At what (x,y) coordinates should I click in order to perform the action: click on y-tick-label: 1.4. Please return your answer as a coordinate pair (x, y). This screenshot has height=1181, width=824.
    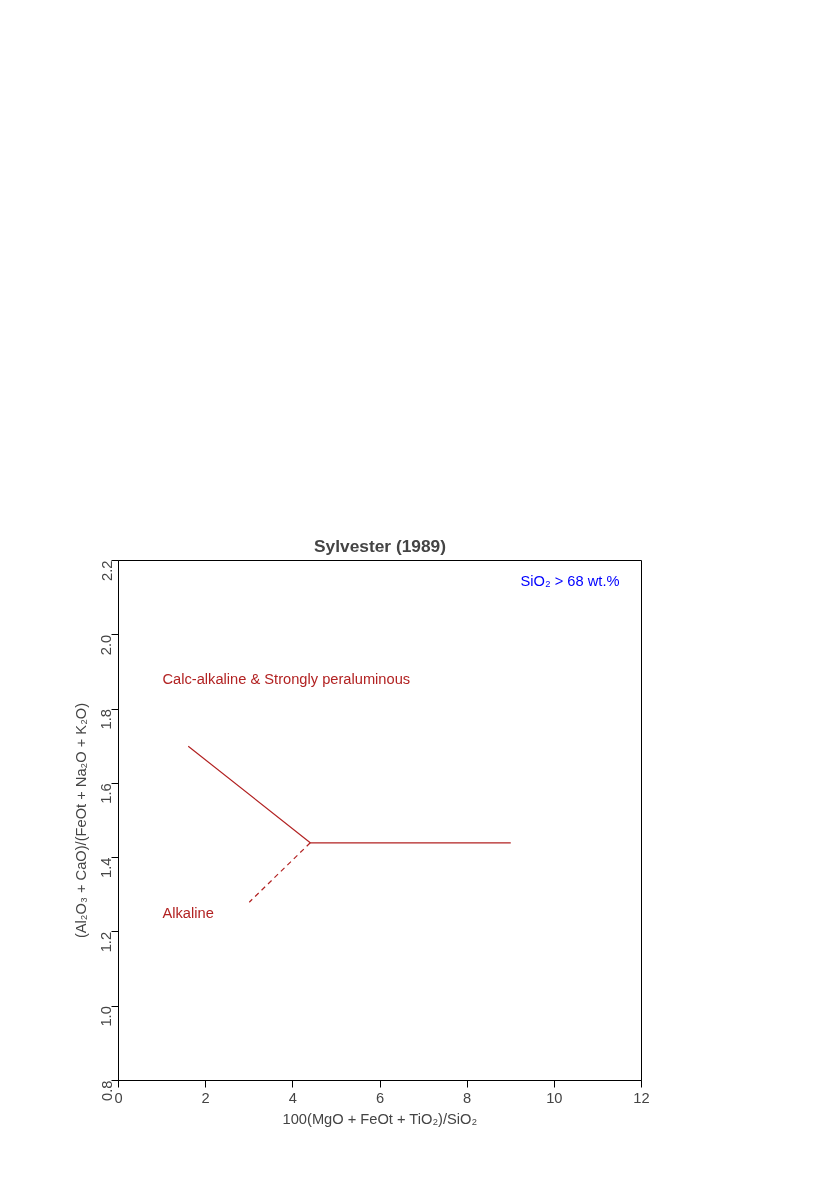
    Looking at the image, I should click on (106, 868).